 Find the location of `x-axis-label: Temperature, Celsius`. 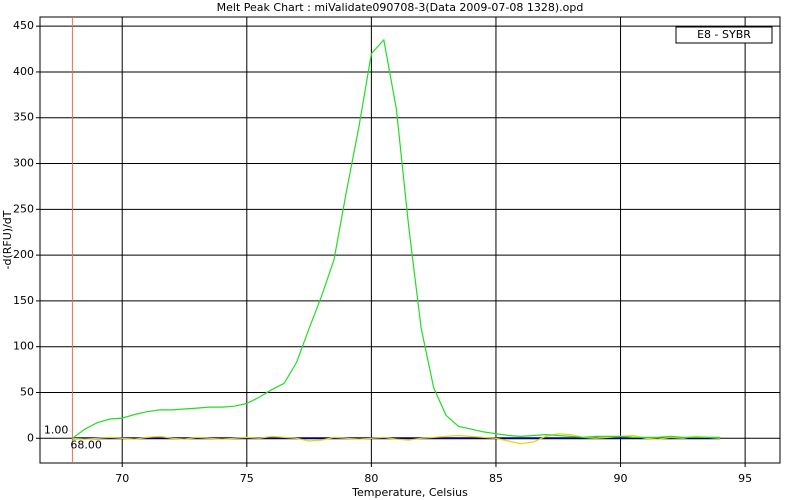

x-axis-label: Temperature, Celsius is located at coordinates (409, 492).